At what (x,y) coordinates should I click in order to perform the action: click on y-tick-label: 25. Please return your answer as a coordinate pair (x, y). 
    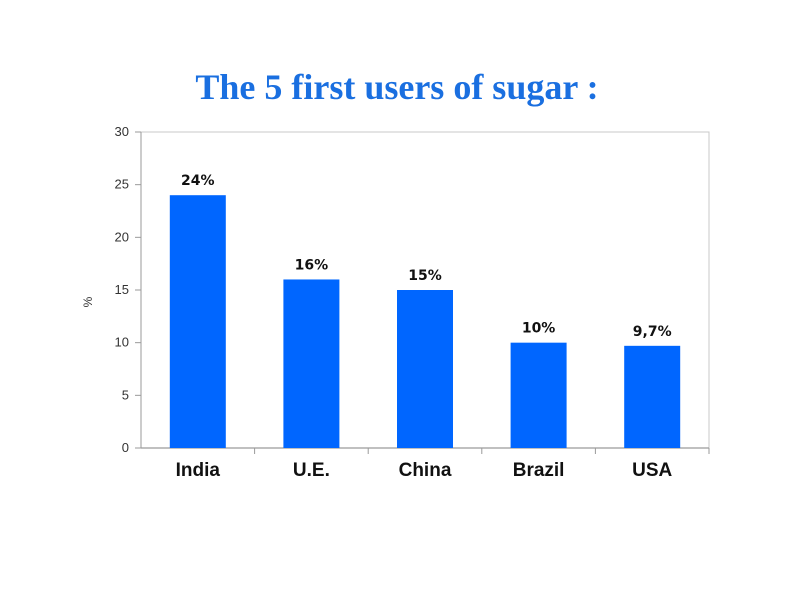
    Looking at the image, I should click on (122, 184).